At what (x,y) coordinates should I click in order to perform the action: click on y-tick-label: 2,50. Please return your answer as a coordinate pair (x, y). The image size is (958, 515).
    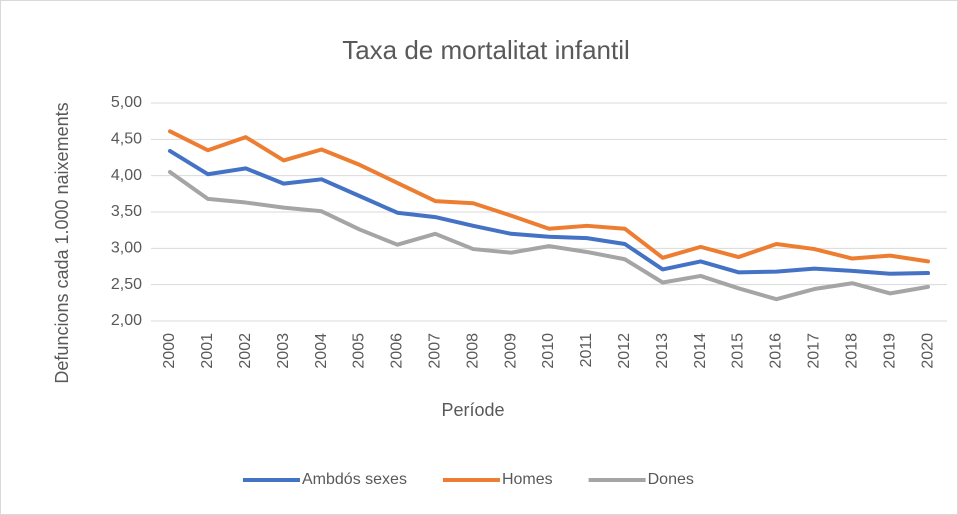
    Looking at the image, I should click on (126, 284).